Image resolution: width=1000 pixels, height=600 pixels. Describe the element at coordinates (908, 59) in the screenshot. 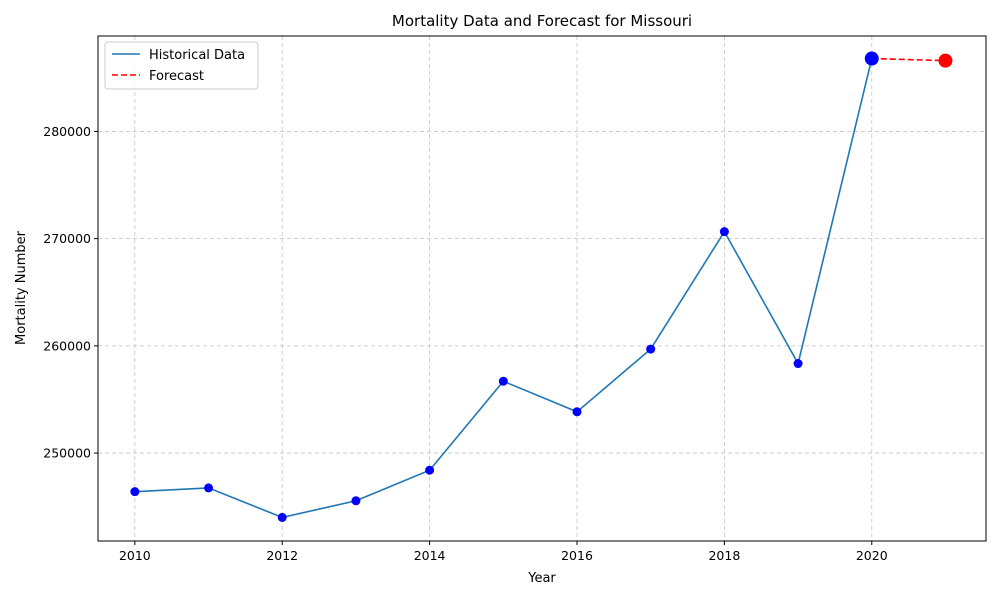

I see `forecast-line` at that location.